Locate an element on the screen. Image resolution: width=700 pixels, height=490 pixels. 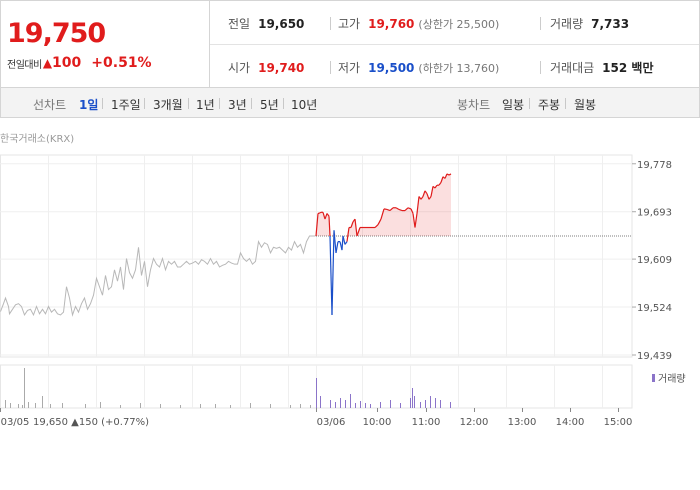
stat-low: 저가 19,500 (하한가 13,760) is located at coordinates (418, 67).